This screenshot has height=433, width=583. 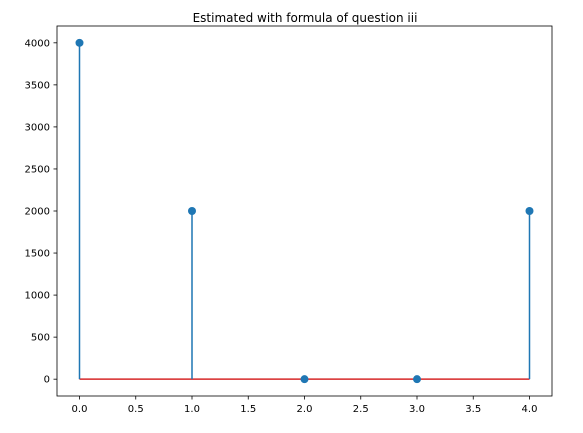 I want to click on x-tick-label: 1.5, so click(x=248, y=409).